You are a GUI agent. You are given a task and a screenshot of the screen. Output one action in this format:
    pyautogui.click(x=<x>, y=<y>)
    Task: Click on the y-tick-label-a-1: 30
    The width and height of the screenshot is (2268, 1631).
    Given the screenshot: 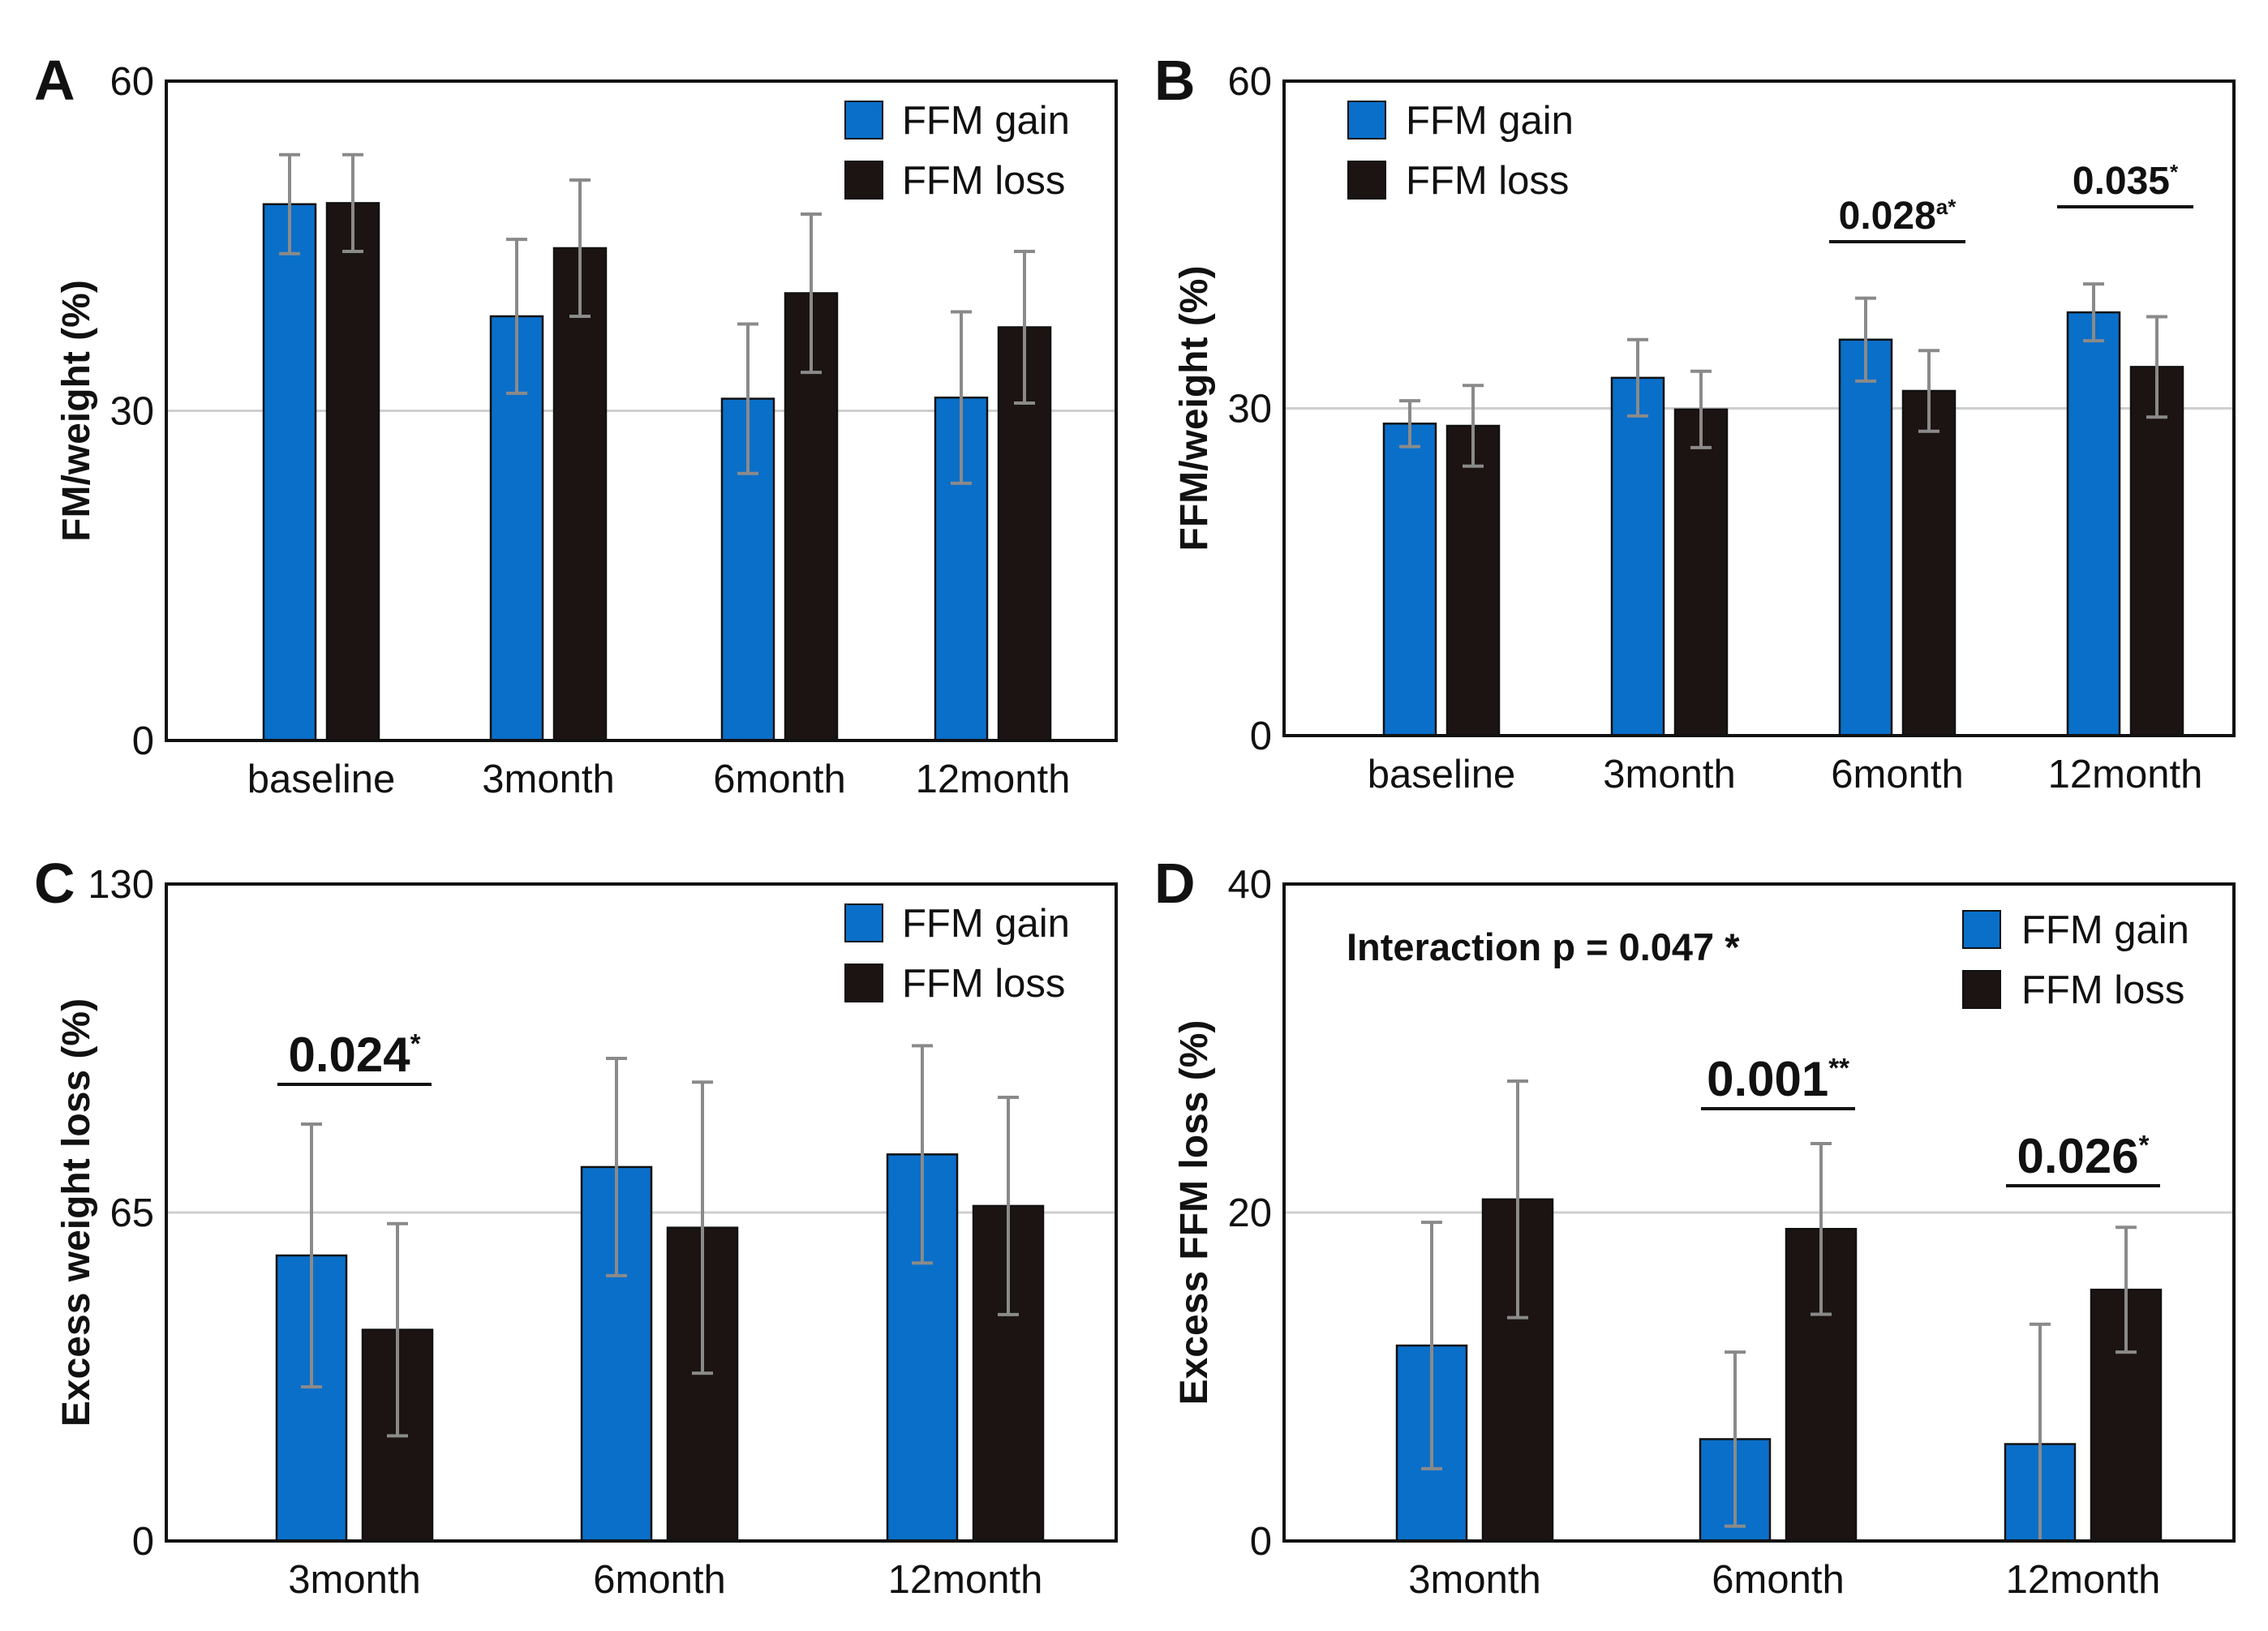 What is the action you would take?
    pyautogui.click(x=132, y=412)
    